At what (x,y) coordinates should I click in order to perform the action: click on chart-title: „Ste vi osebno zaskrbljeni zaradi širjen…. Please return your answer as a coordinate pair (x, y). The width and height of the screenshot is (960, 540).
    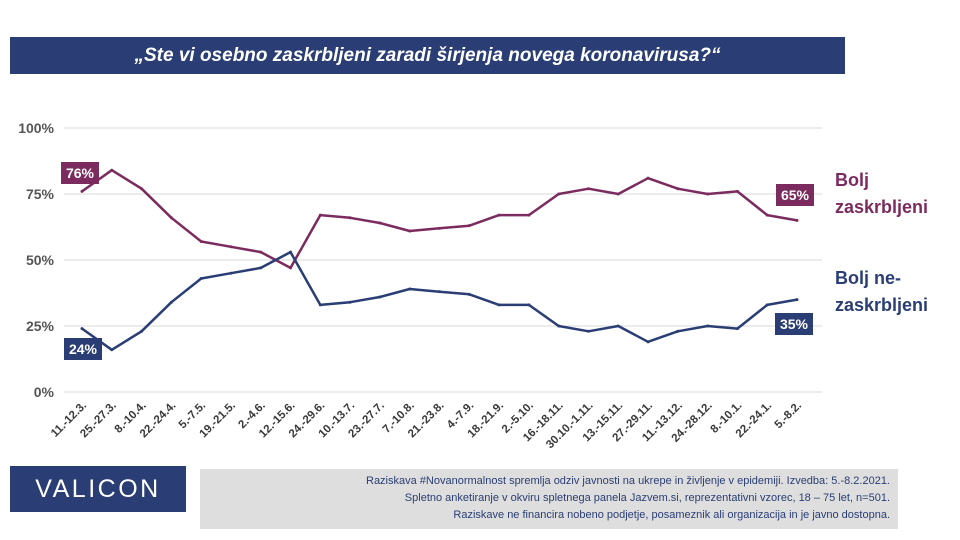
    Looking at the image, I should click on (427, 55).